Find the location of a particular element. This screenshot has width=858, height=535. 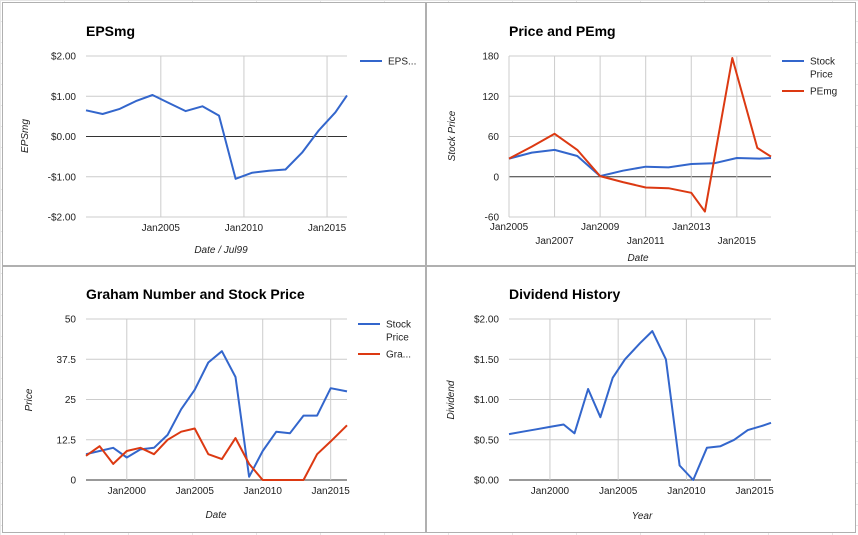

y-tick-label: -60 is located at coordinates (492, 218).